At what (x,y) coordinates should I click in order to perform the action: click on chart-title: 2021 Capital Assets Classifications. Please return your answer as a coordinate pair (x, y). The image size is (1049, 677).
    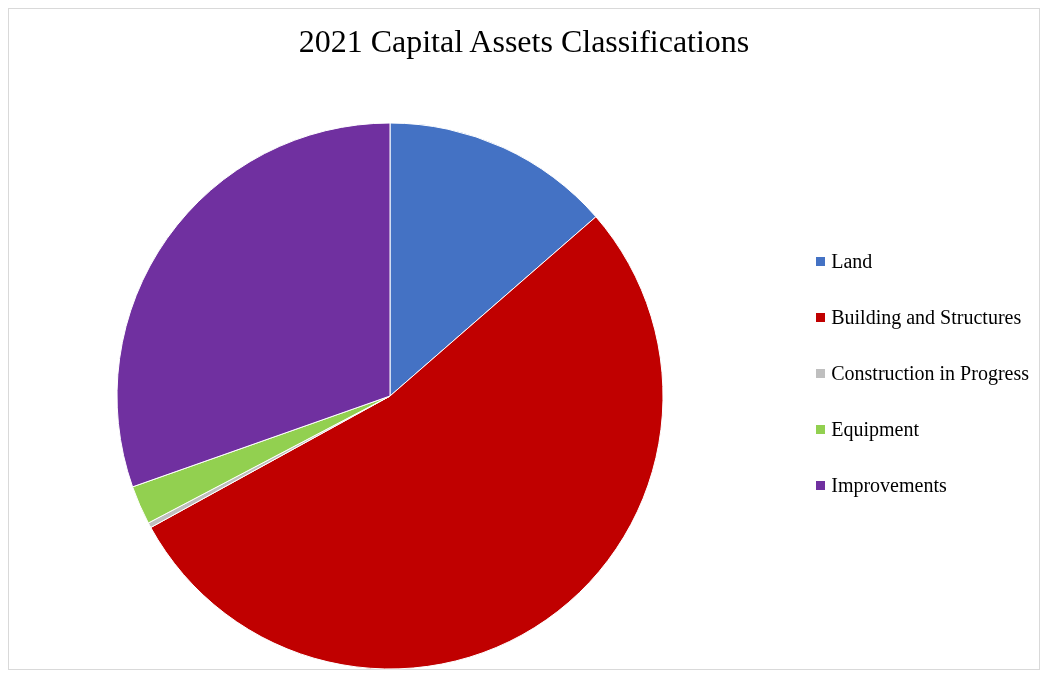
    Looking at the image, I should click on (524, 41).